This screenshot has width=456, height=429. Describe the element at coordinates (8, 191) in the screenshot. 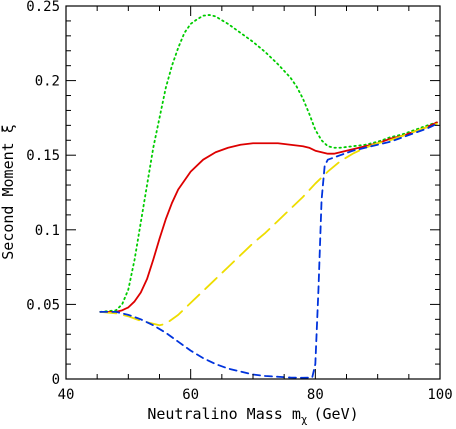

I see `y-axis-label: Second Moment ξ` at that location.